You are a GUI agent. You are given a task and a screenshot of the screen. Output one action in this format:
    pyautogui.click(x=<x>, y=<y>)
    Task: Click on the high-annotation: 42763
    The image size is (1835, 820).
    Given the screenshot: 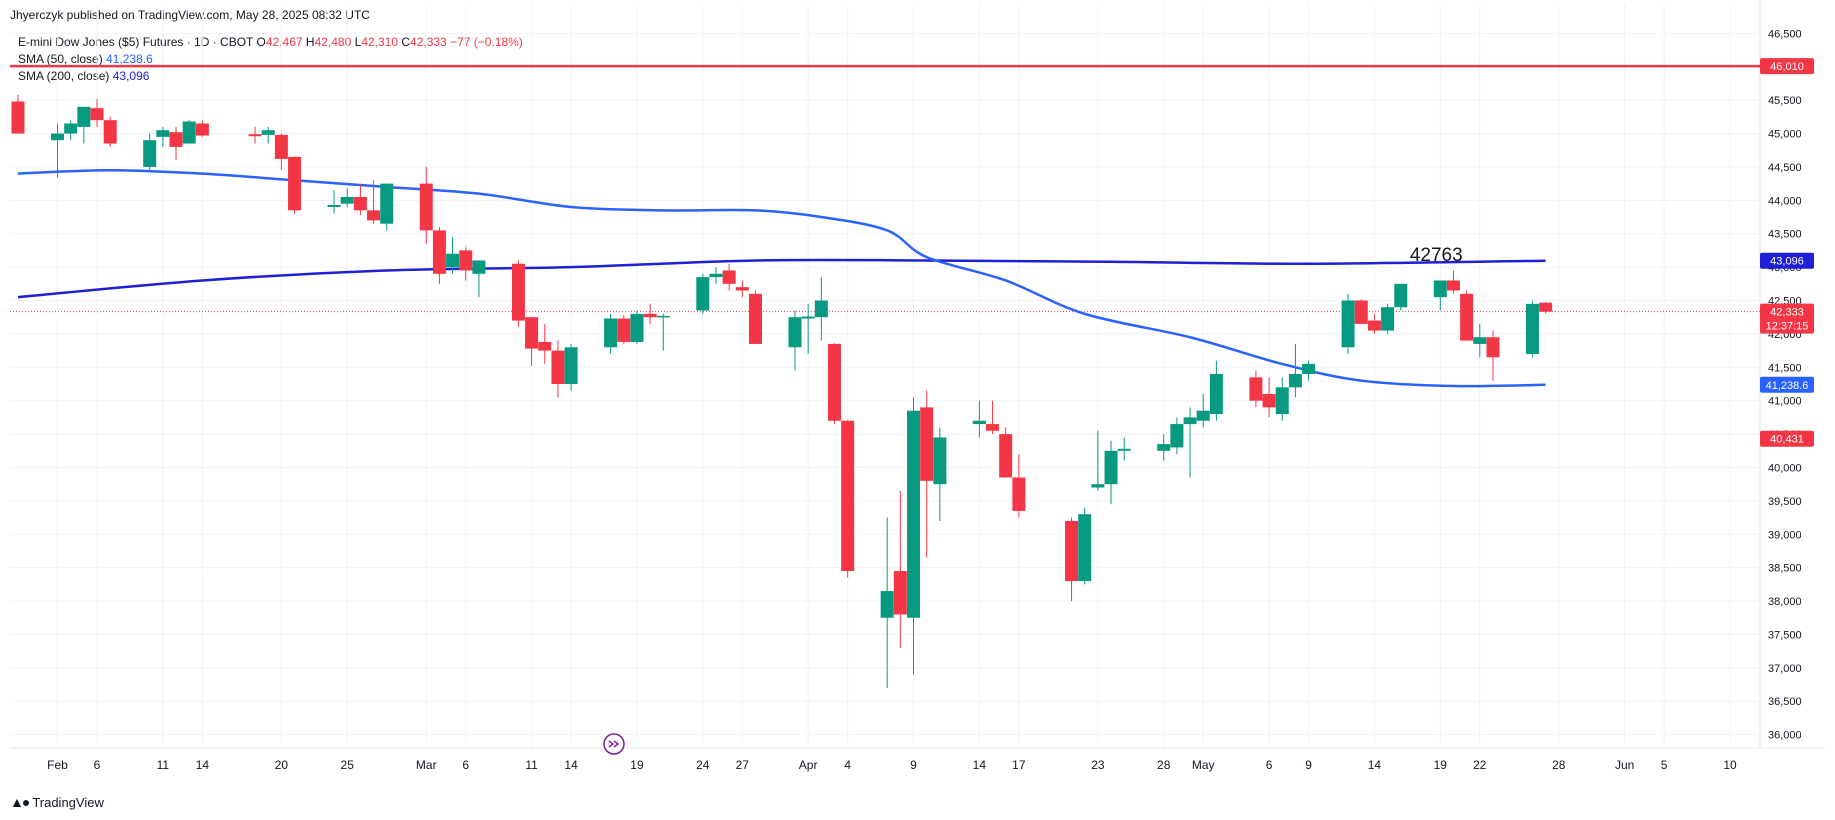 What is the action you would take?
    pyautogui.click(x=1436, y=255)
    